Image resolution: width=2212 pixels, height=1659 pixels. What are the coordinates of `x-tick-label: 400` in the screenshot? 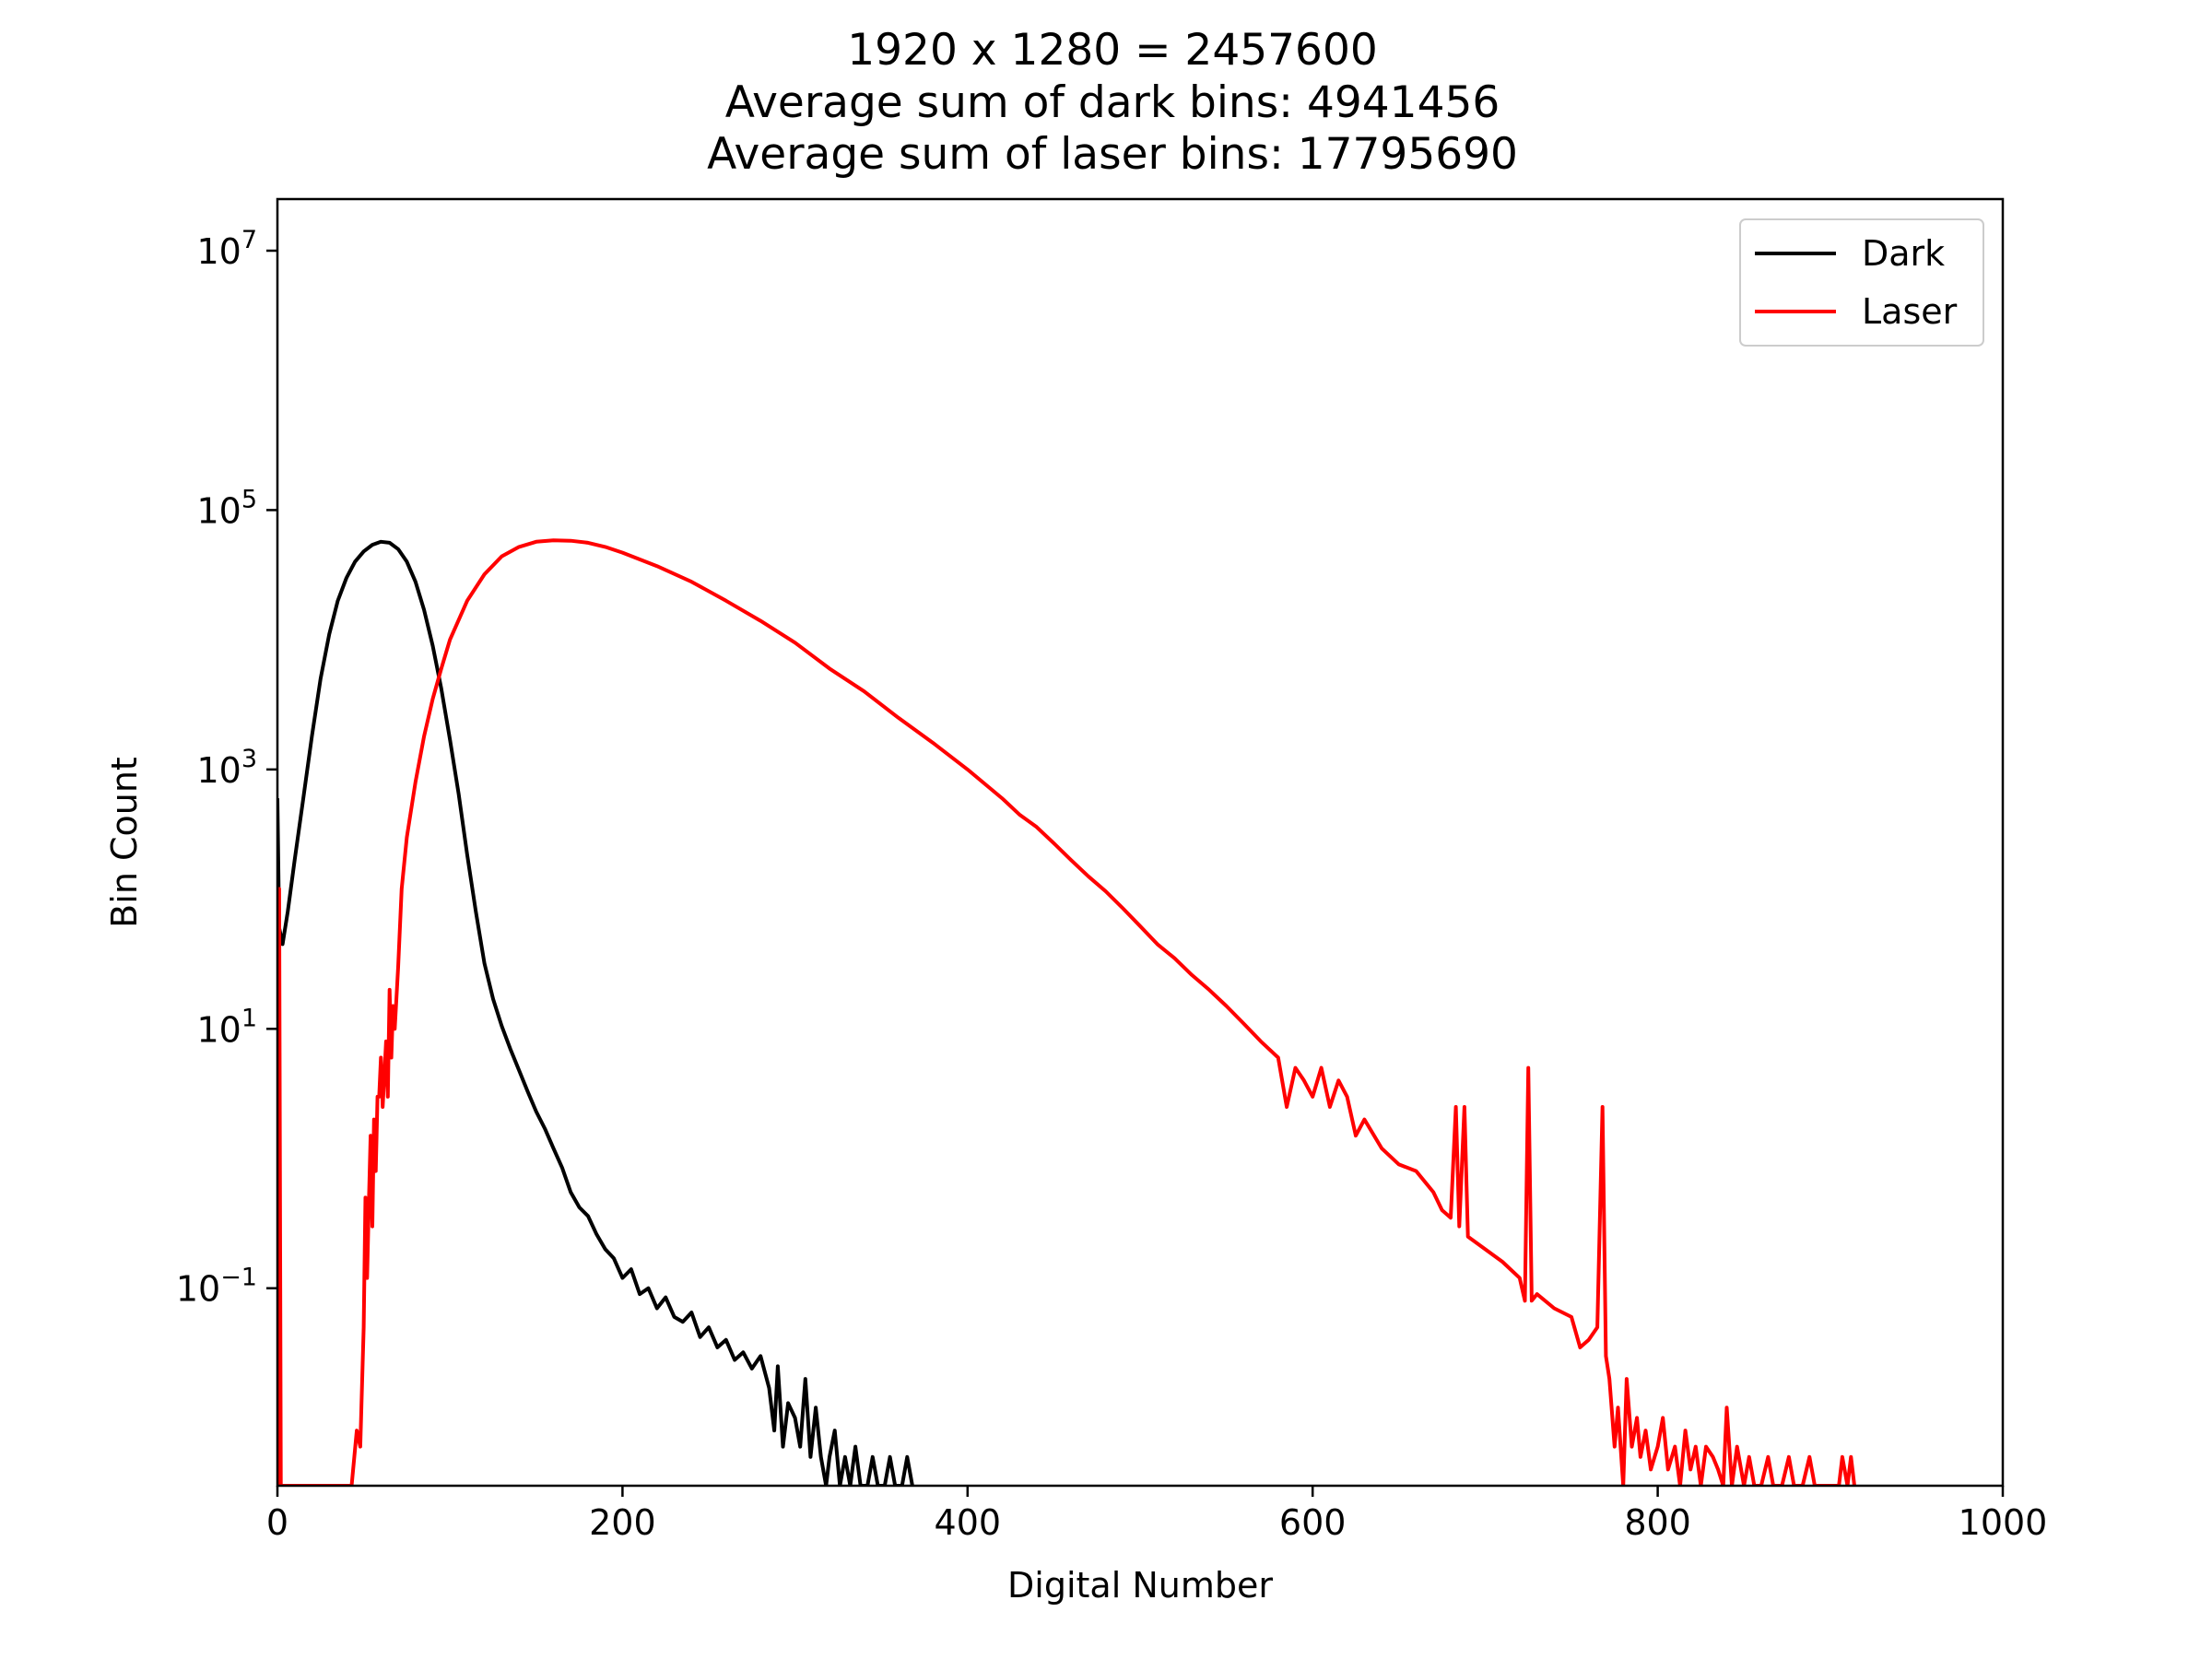 It's located at (968, 1522).